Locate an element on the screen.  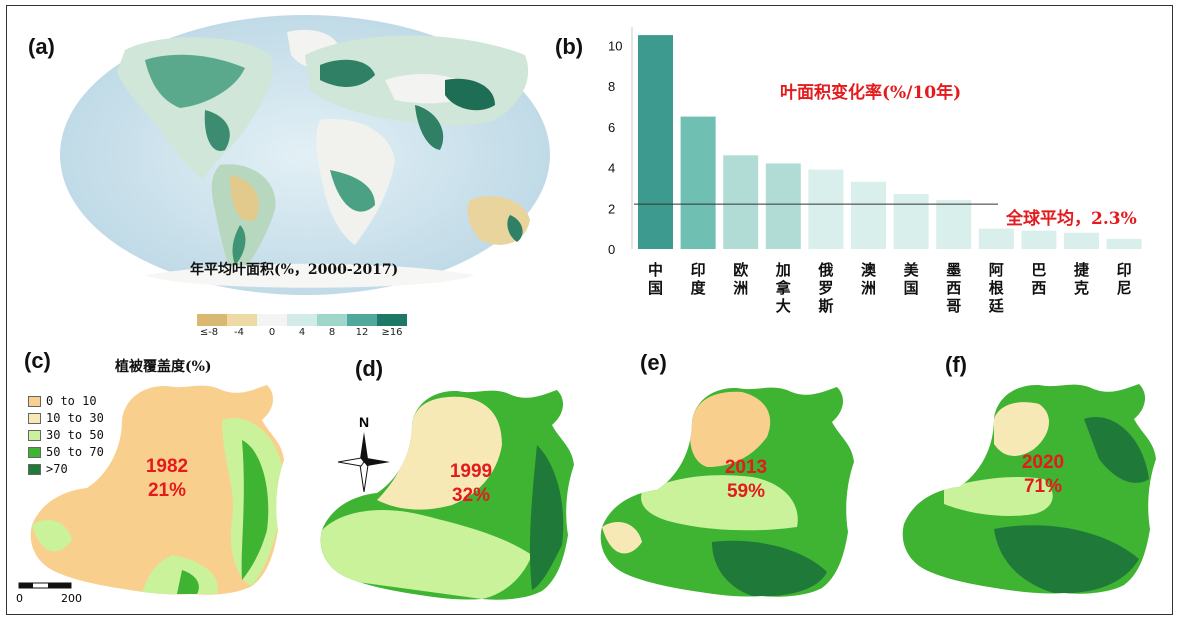
category-label: 罗 is located at coordinates (825, 288).